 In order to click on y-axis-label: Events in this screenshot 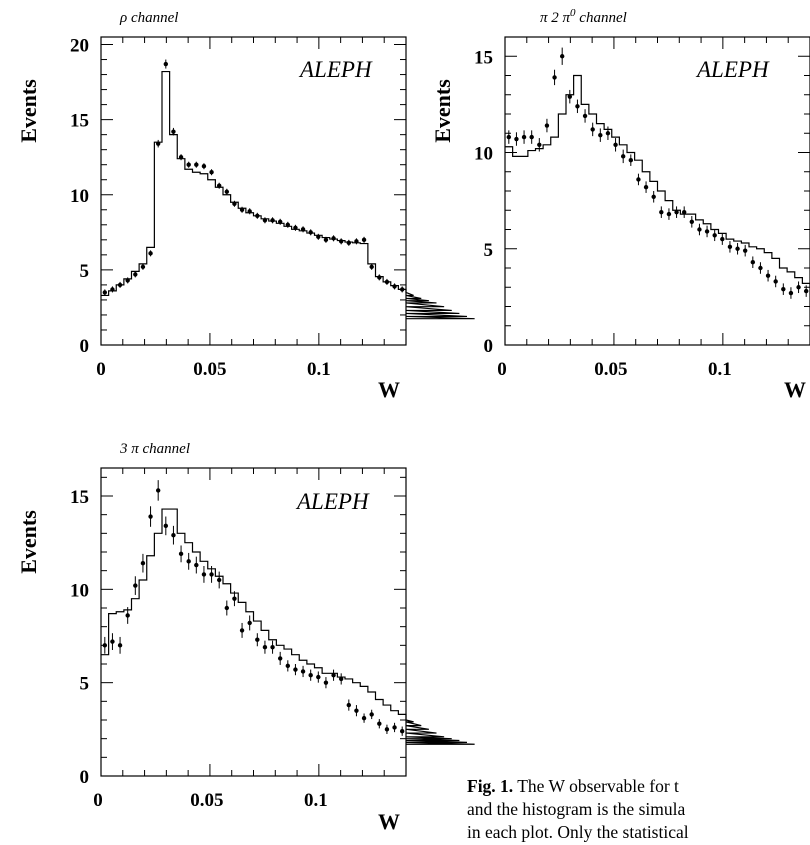, I will do `click(442, 111)`.